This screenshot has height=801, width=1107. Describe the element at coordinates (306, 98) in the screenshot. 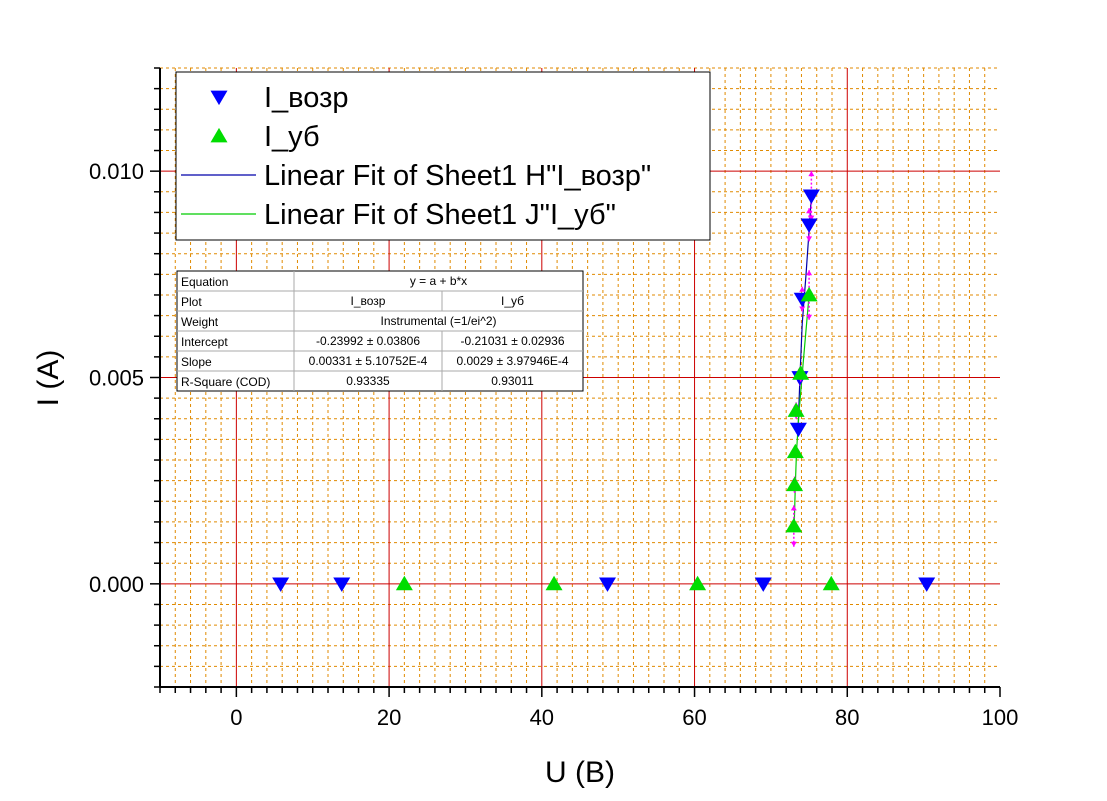

I see `legend-label: I_возр` at that location.